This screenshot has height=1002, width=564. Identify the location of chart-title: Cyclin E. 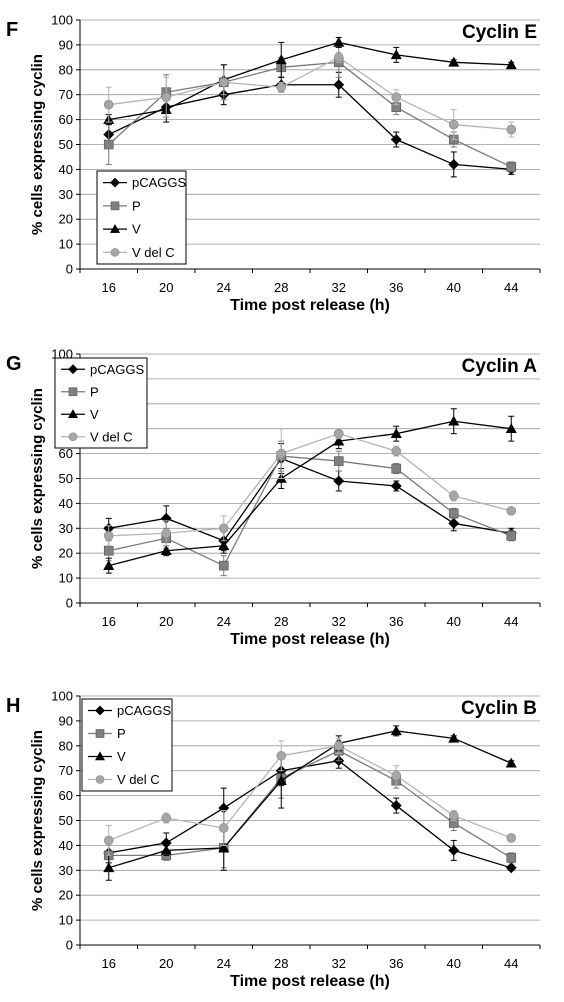
(499, 32).